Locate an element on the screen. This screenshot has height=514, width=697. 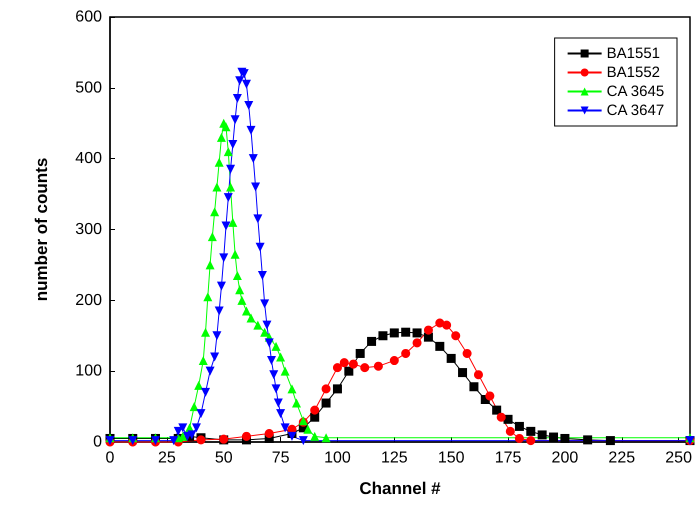
x-tick-label: 200 is located at coordinates (565, 458).